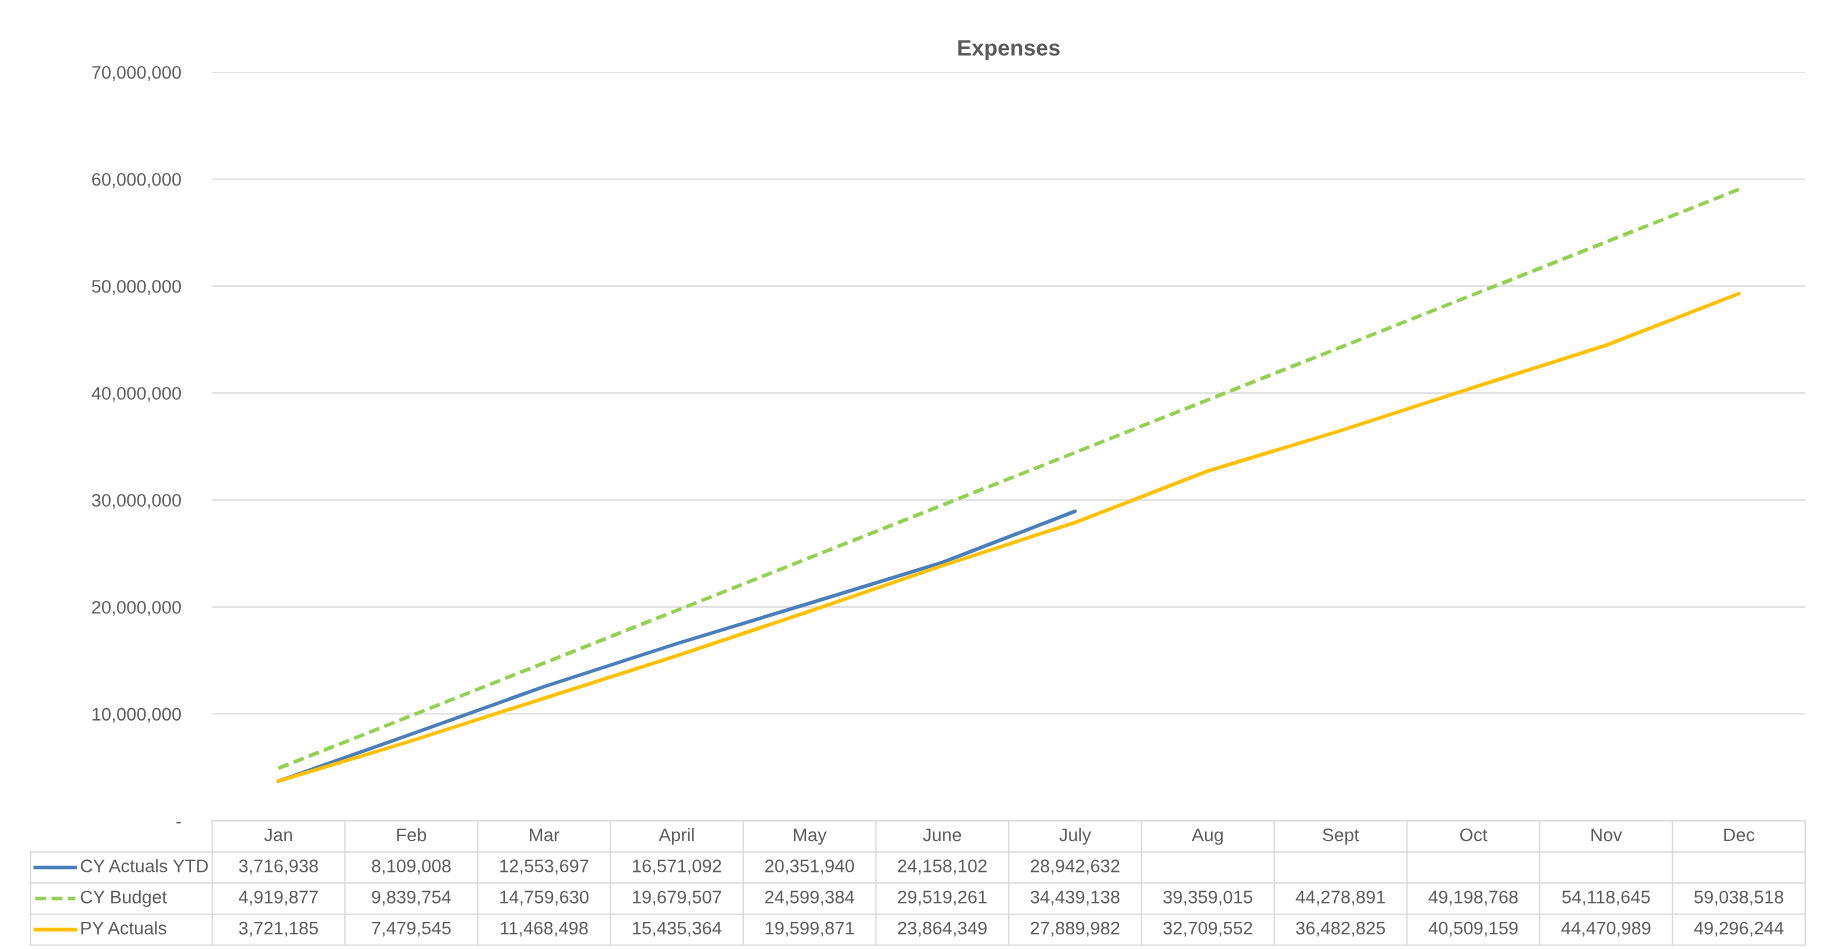 The image size is (1829, 949). What do you see at coordinates (677, 898) in the screenshot?
I see `data-label: 19,679,507` at bounding box center [677, 898].